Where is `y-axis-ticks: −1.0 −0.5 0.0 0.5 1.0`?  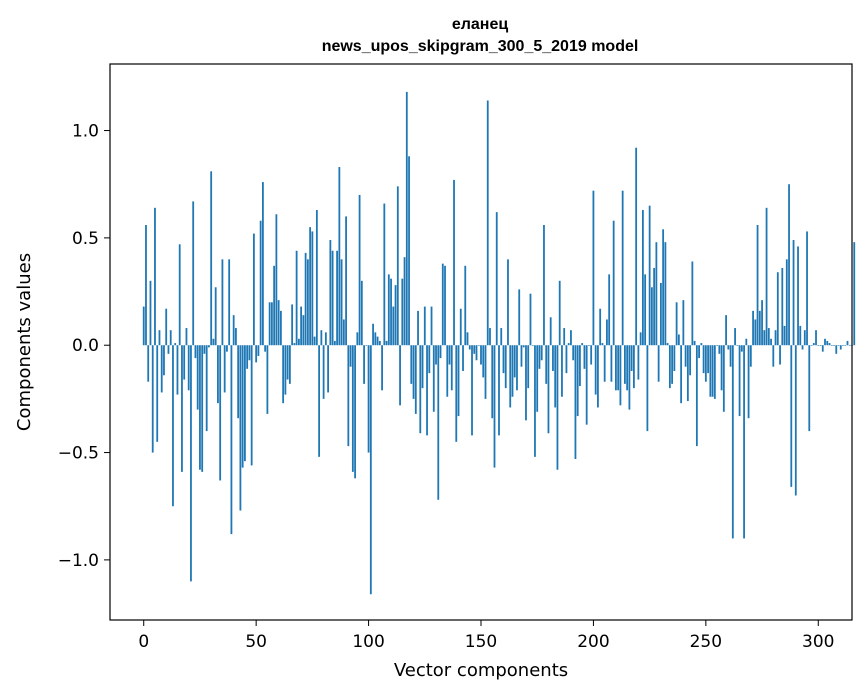
y-axis-ticks: −1.0 −0.5 0.0 0.5 1.0 is located at coordinates (84, 346).